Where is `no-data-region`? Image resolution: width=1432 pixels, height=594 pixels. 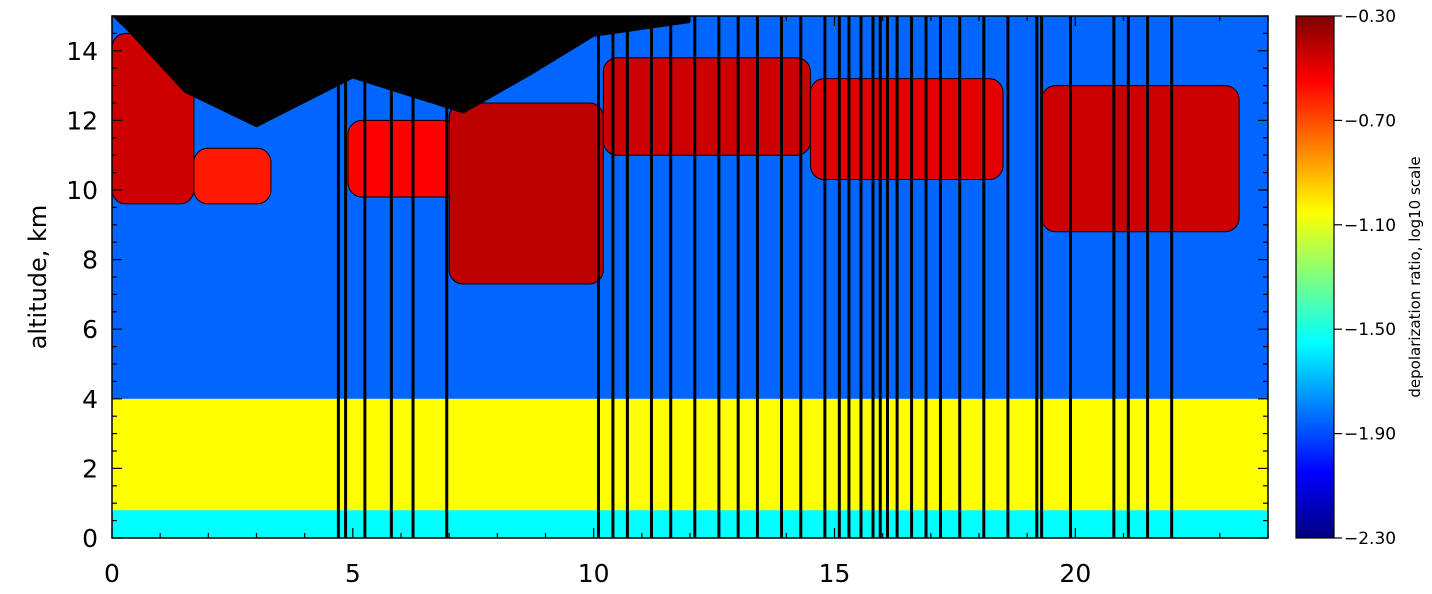
no-data-region is located at coordinates (401, 72).